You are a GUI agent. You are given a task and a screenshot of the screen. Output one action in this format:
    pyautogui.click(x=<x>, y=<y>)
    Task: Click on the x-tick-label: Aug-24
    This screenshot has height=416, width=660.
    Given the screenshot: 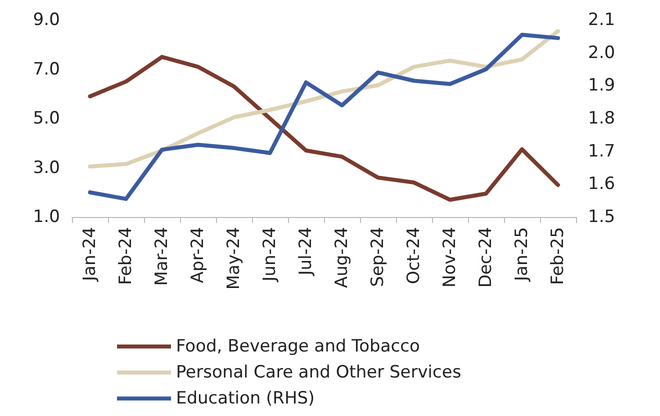 What is the action you would take?
    pyautogui.click(x=342, y=257)
    